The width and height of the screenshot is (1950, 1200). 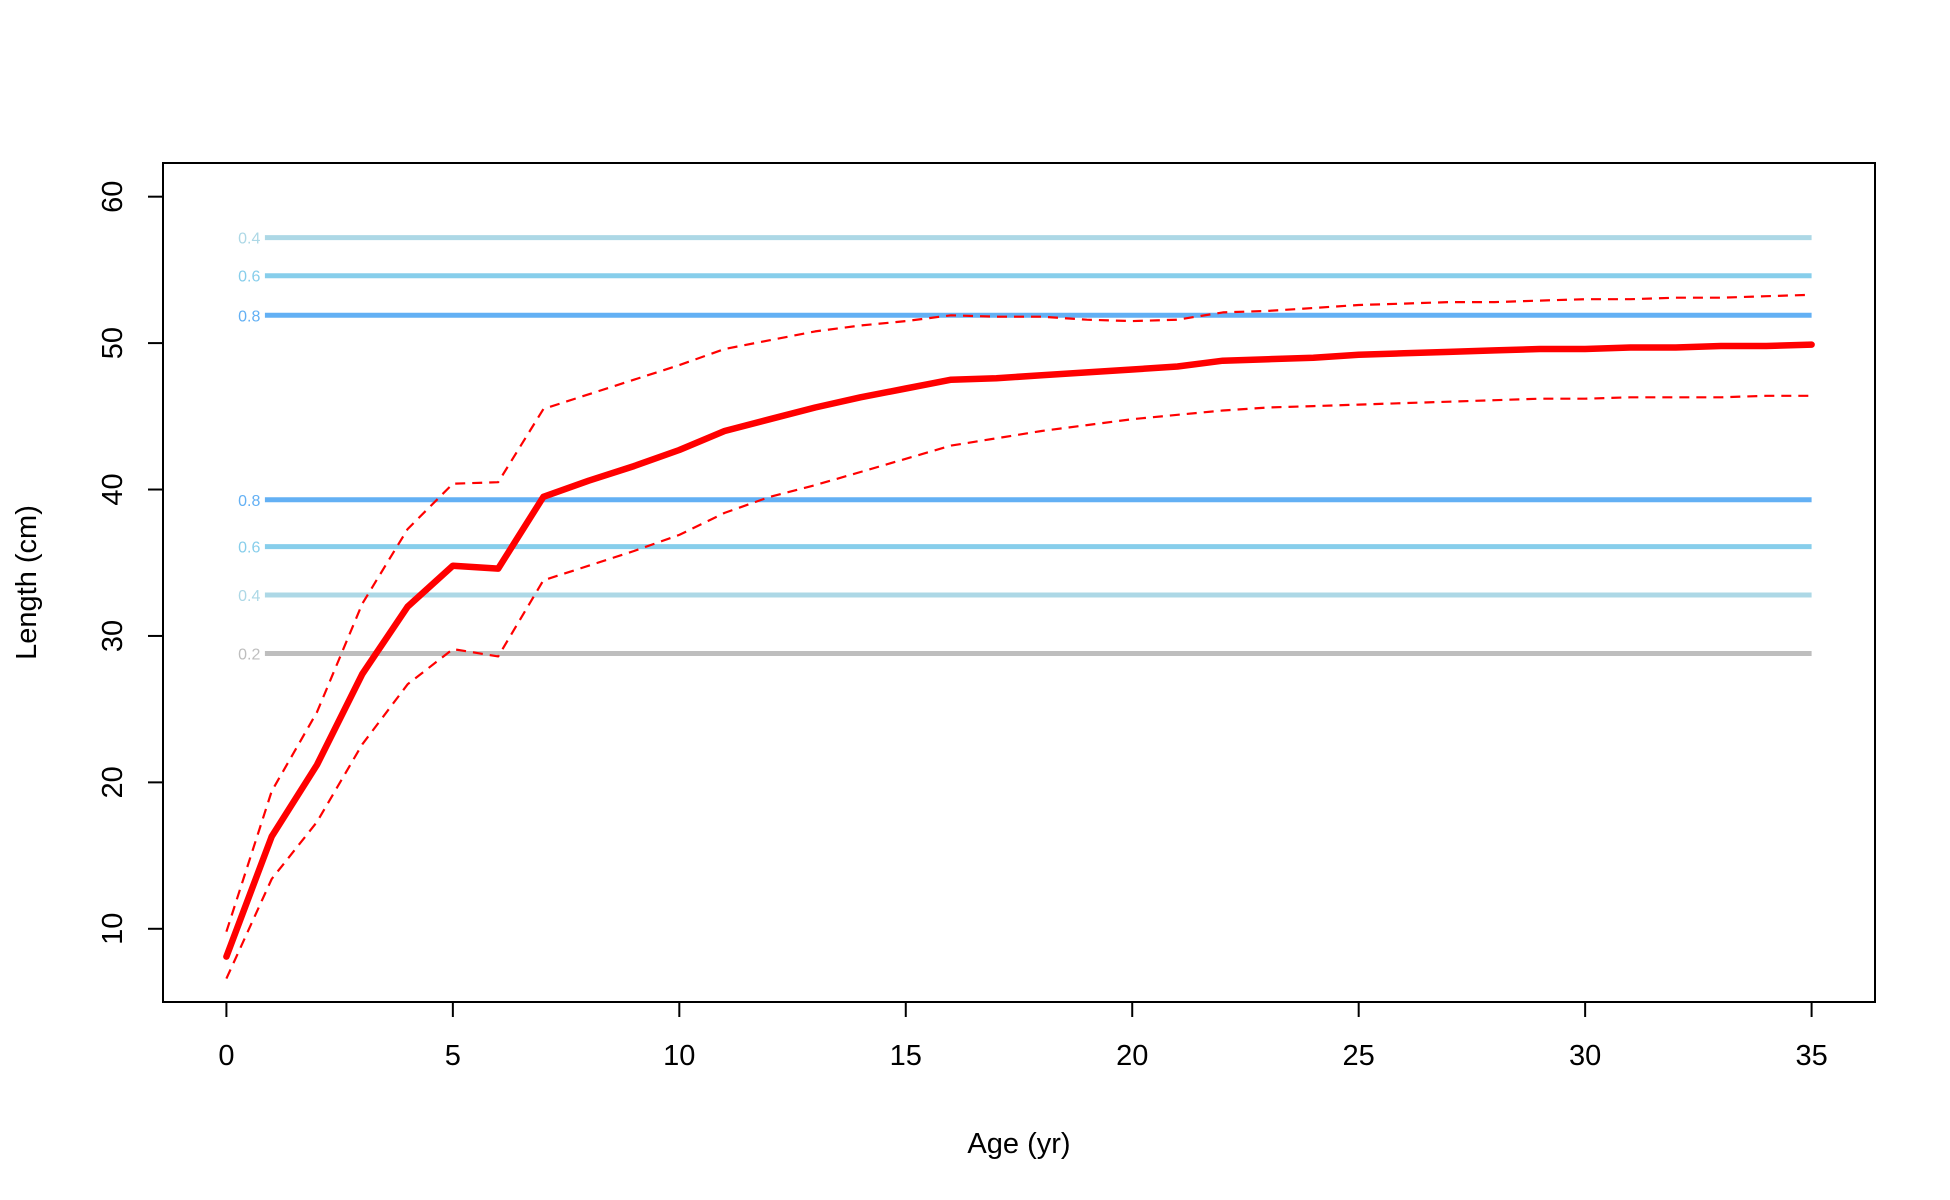 What do you see at coordinates (249, 548) in the screenshot?
I see `reference-line-label-4: 0.6` at bounding box center [249, 548].